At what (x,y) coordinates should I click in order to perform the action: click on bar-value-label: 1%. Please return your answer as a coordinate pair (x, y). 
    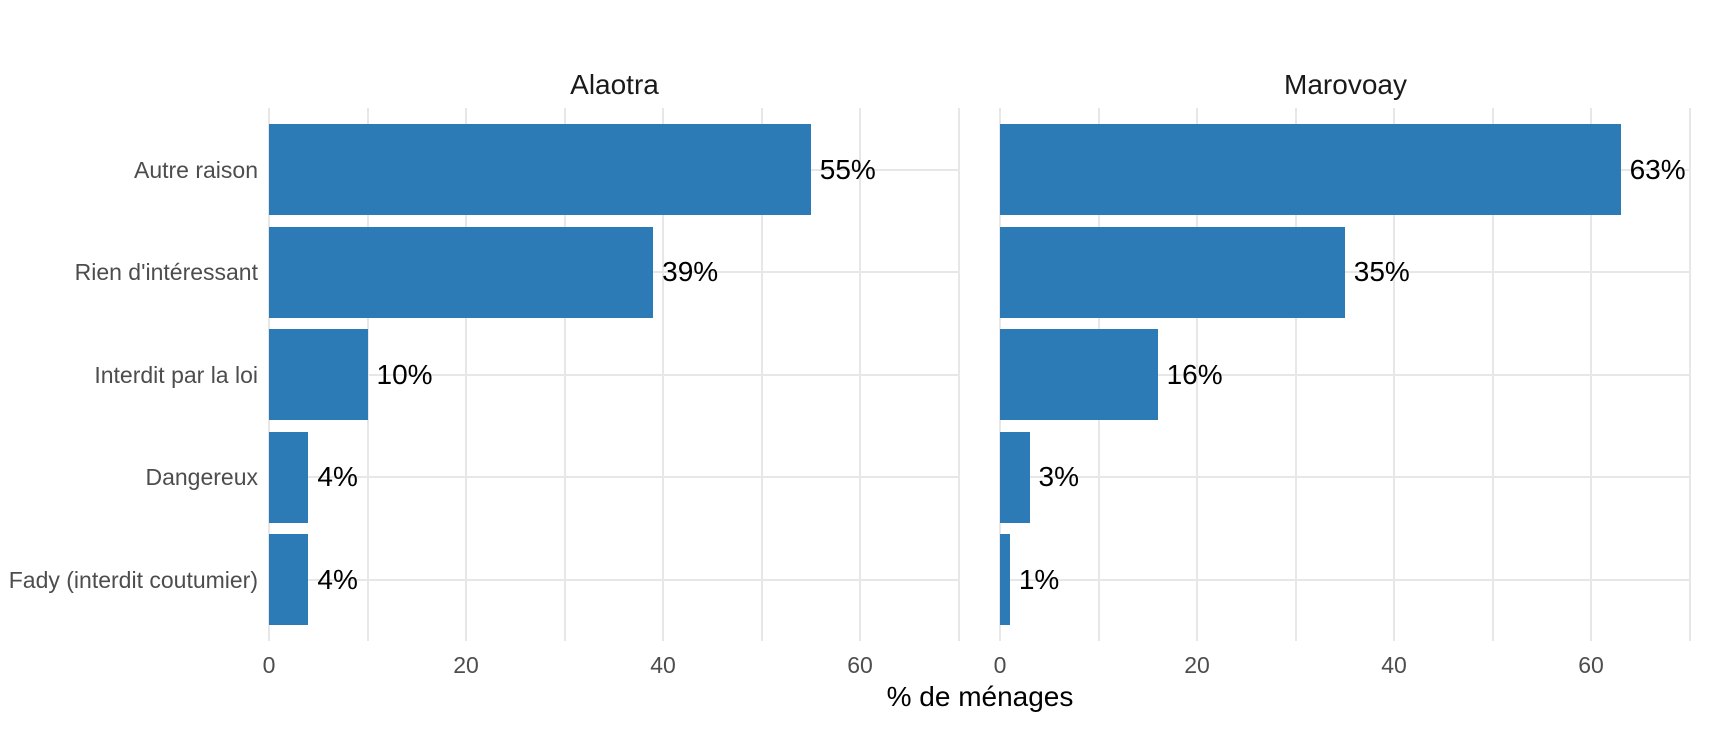
    Looking at the image, I should click on (1039, 579).